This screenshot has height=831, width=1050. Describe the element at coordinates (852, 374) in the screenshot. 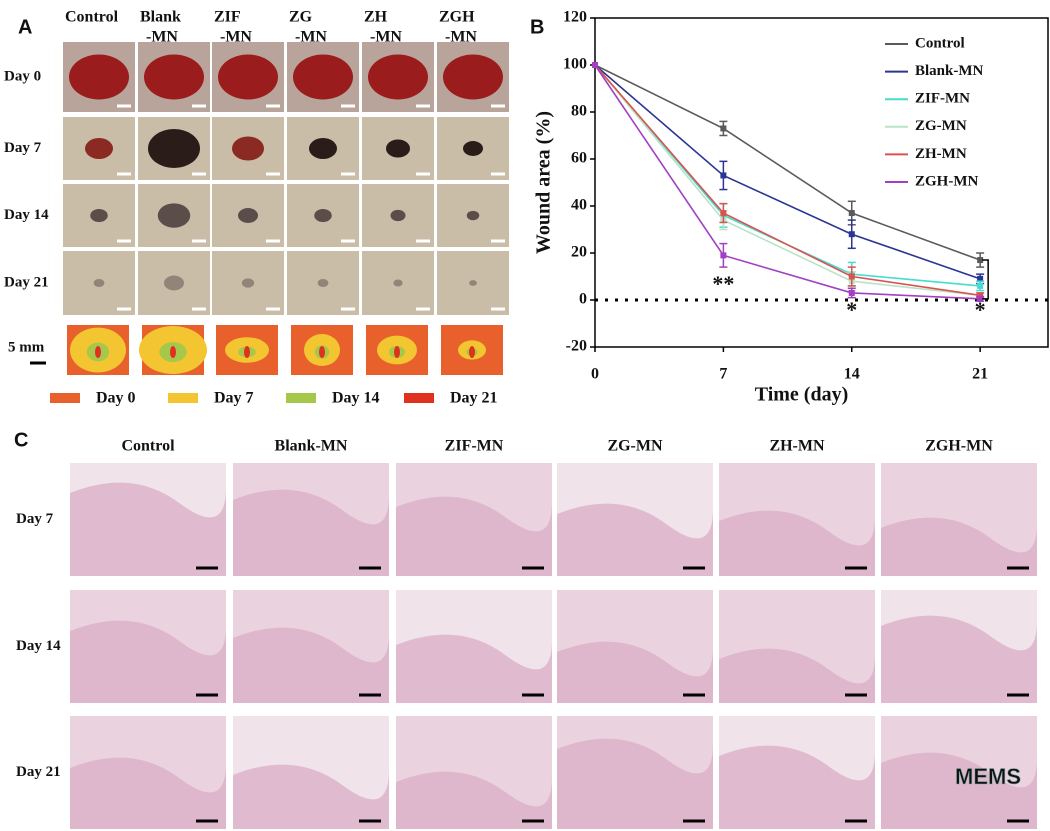

I see `x-tick-label: 14` at that location.